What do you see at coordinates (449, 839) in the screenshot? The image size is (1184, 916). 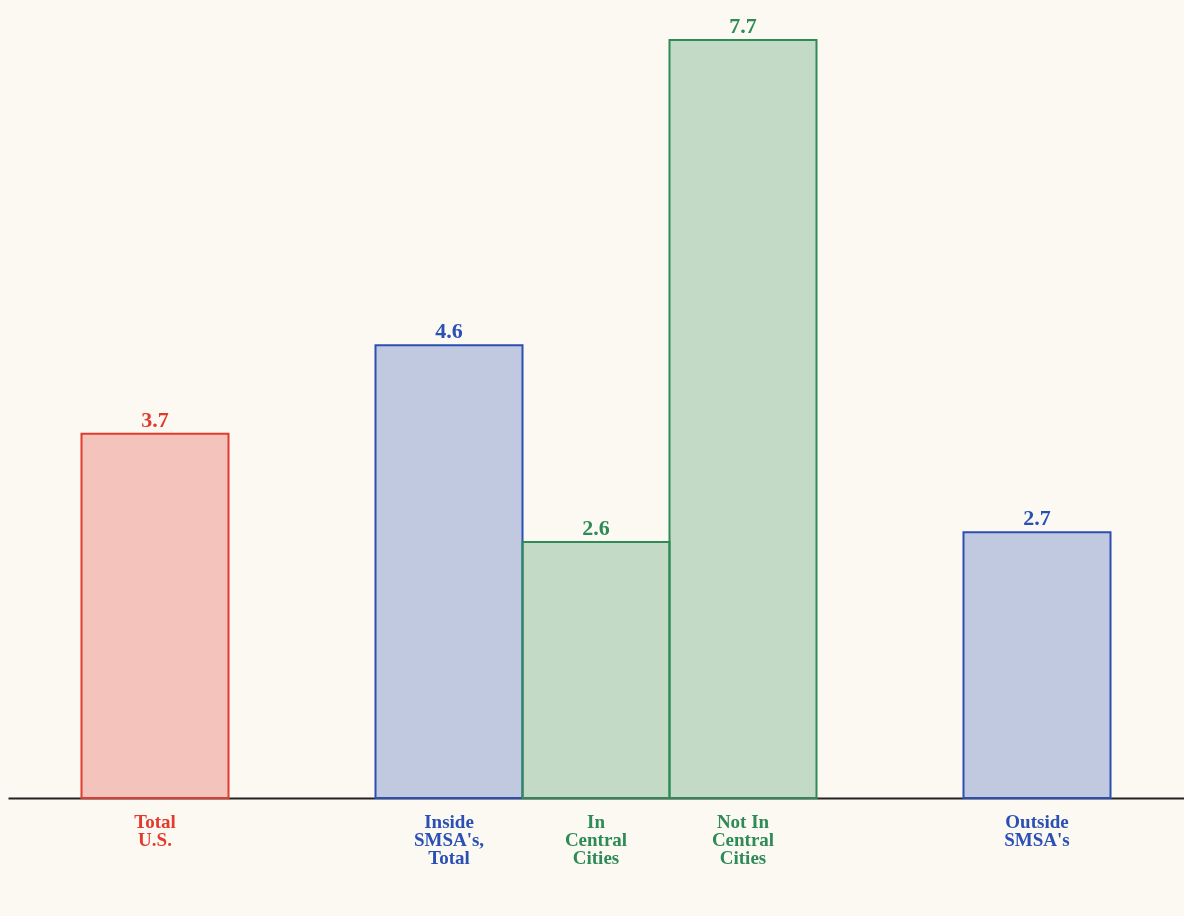 I see `x-tick-label: Inside SMSA's, Total` at bounding box center [449, 839].